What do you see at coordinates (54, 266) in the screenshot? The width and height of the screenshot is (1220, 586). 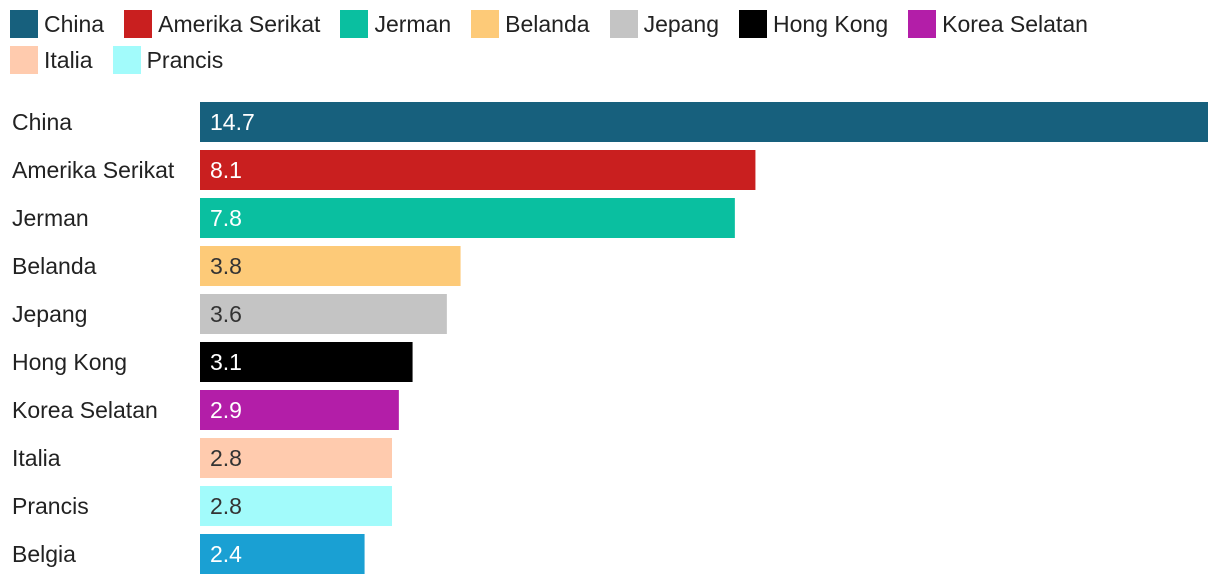 I see `category-label: Belanda` at bounding box center [54, 266].